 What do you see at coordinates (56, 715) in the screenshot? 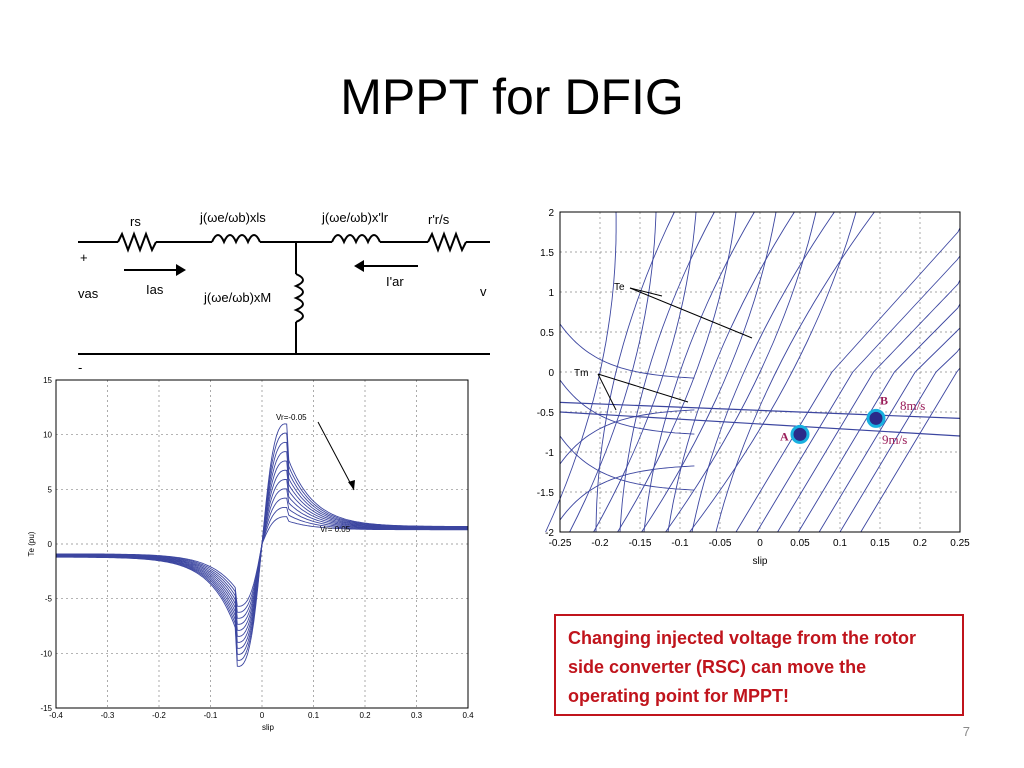
I see `x-tick-label: -0.4` at bounding box center [56, 715].